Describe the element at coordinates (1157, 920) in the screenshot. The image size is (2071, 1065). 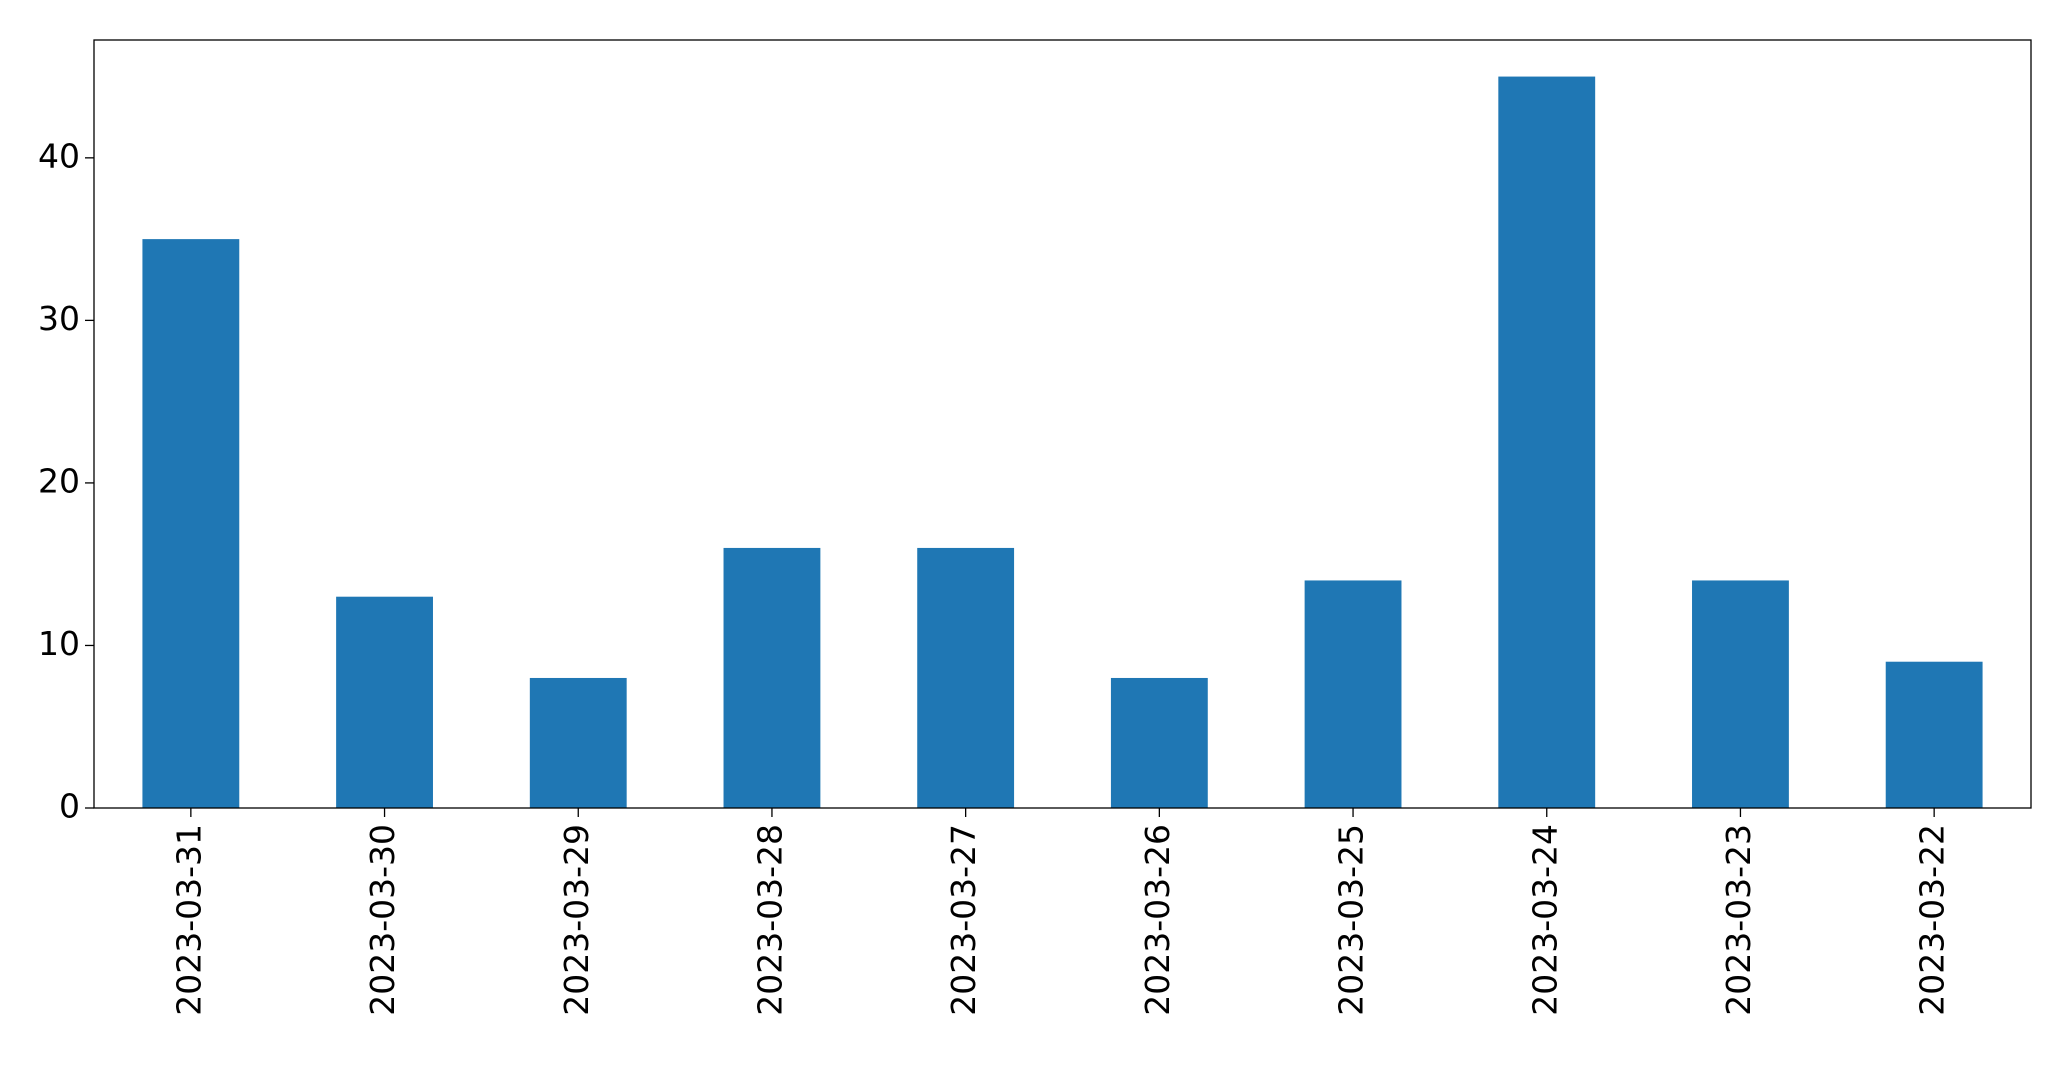
I see `x-tick-label: 2023-03-26` at that location.